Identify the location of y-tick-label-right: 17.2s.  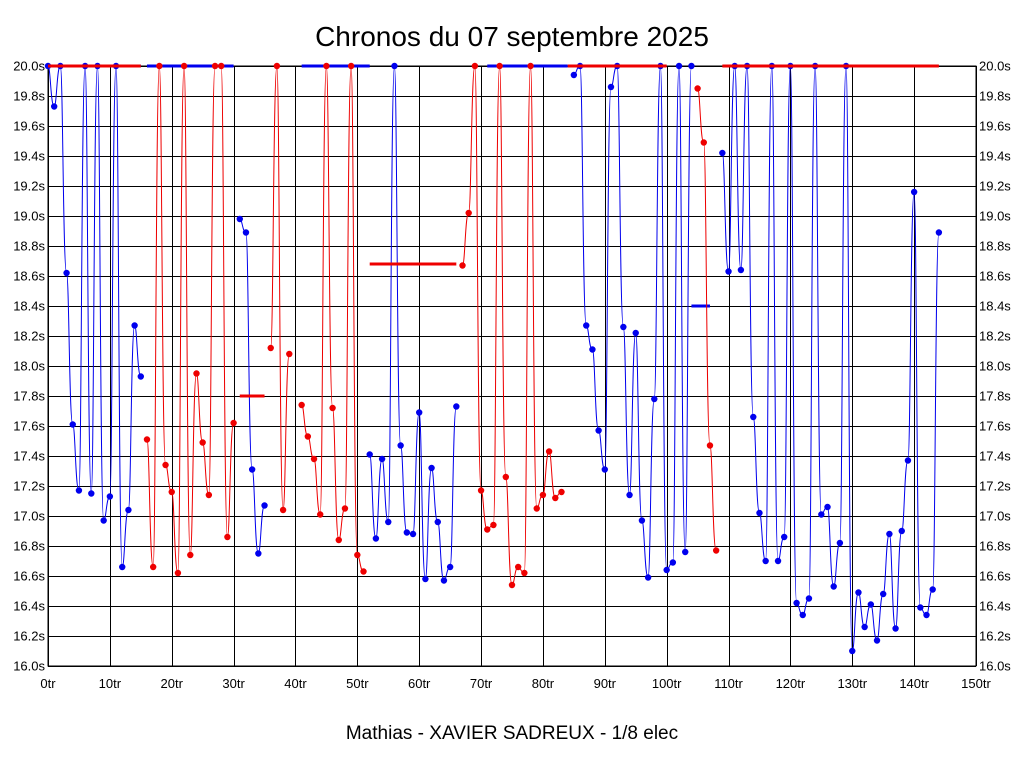
(995, 486).